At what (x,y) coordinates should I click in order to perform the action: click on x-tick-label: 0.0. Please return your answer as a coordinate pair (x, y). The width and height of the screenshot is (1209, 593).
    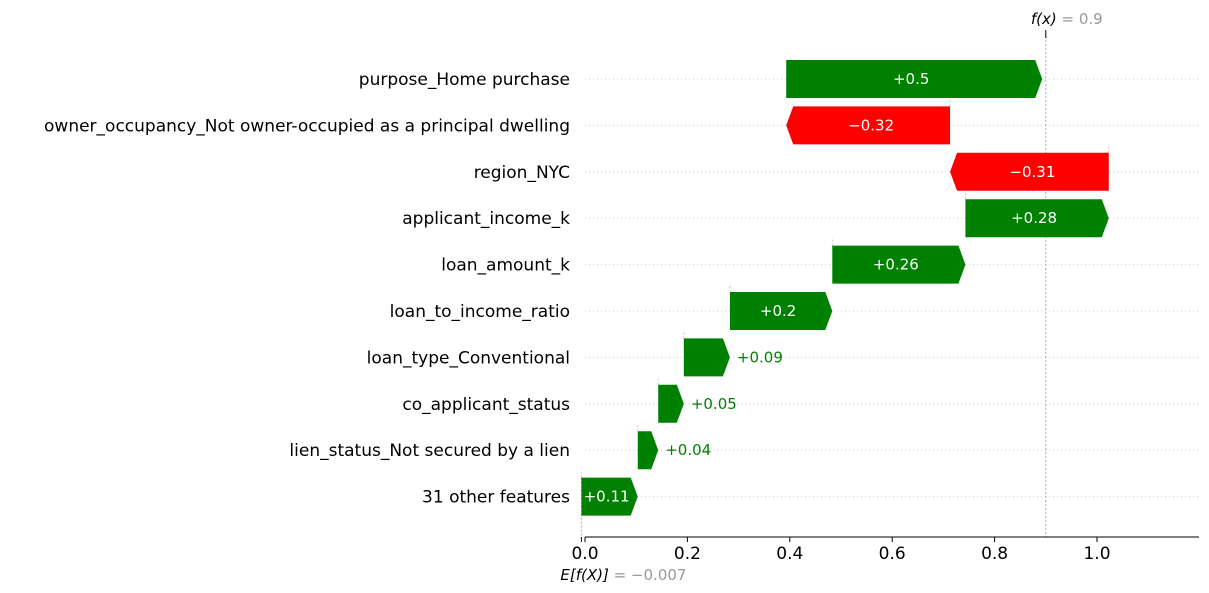
    Looking at the image, I should click on (584, 554).